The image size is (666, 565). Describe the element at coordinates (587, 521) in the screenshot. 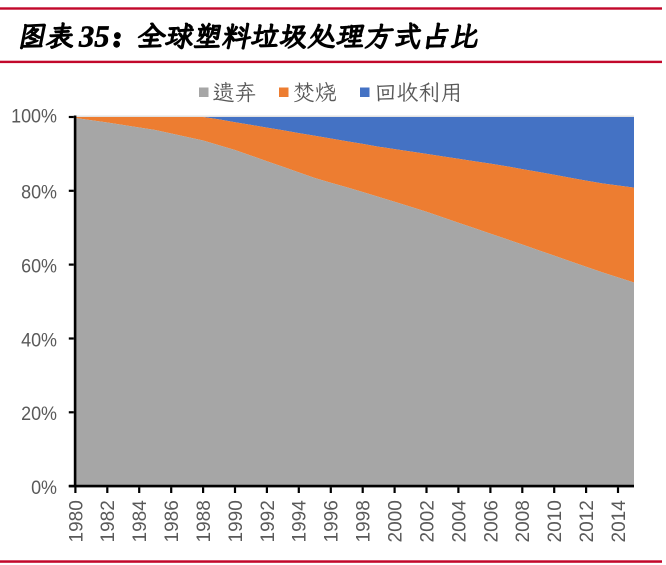

I see `svg-text: 2012` at that location.